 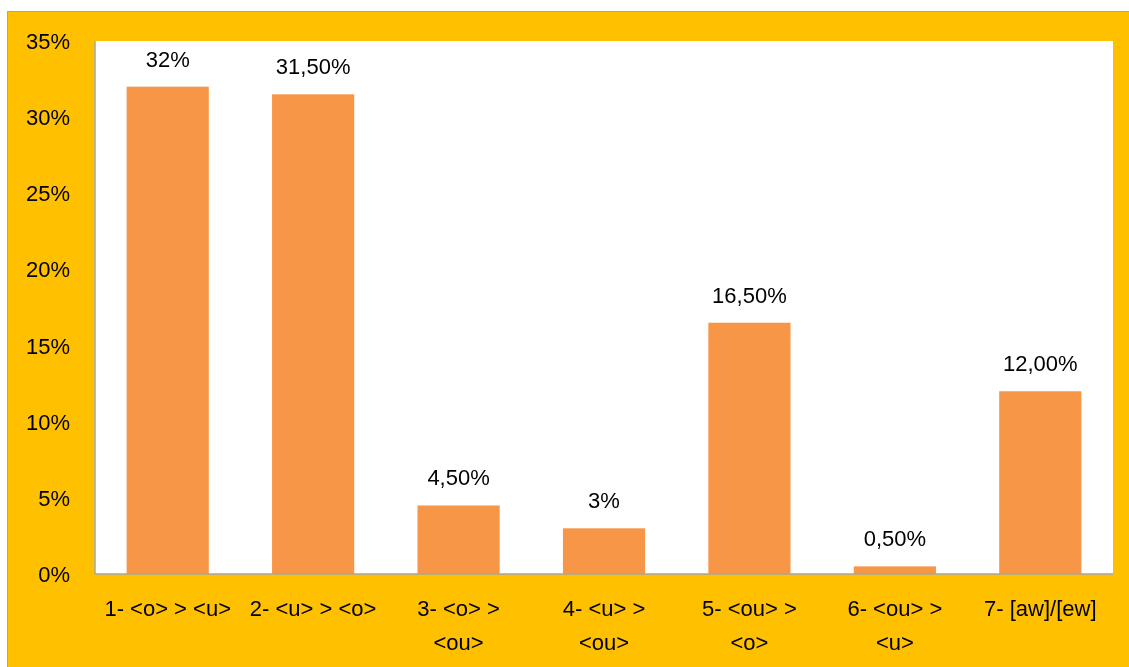 What do you see at coordinates (167, 59) in the screenshot?
I see `data-label: 32%` at bounding box center [167, 59].